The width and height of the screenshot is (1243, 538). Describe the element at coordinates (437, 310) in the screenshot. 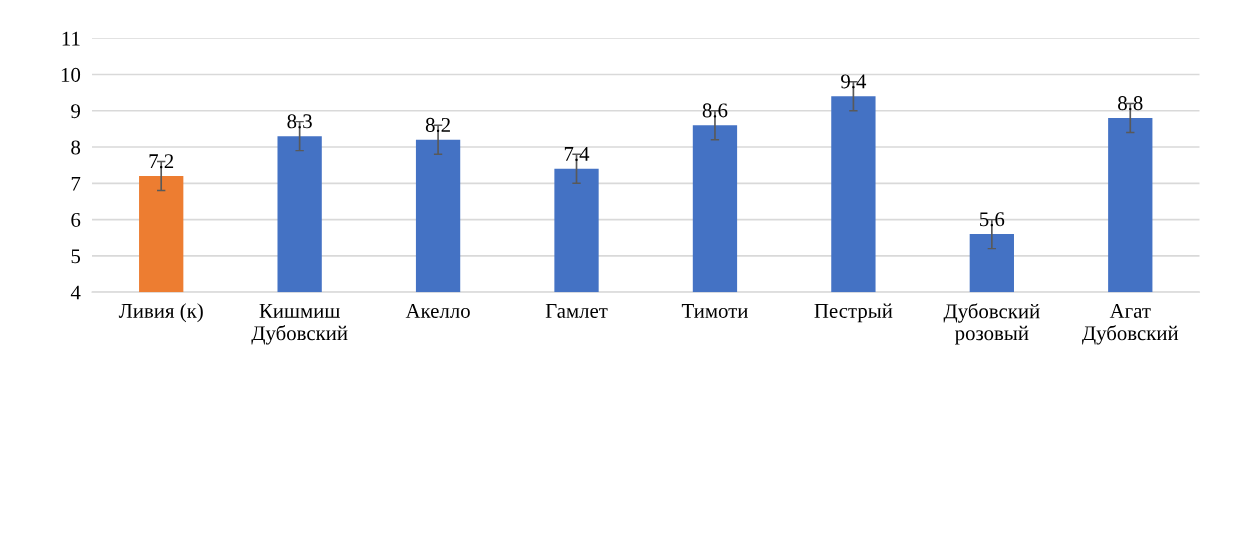

I see `x-tick-label: Акелло` at that location.